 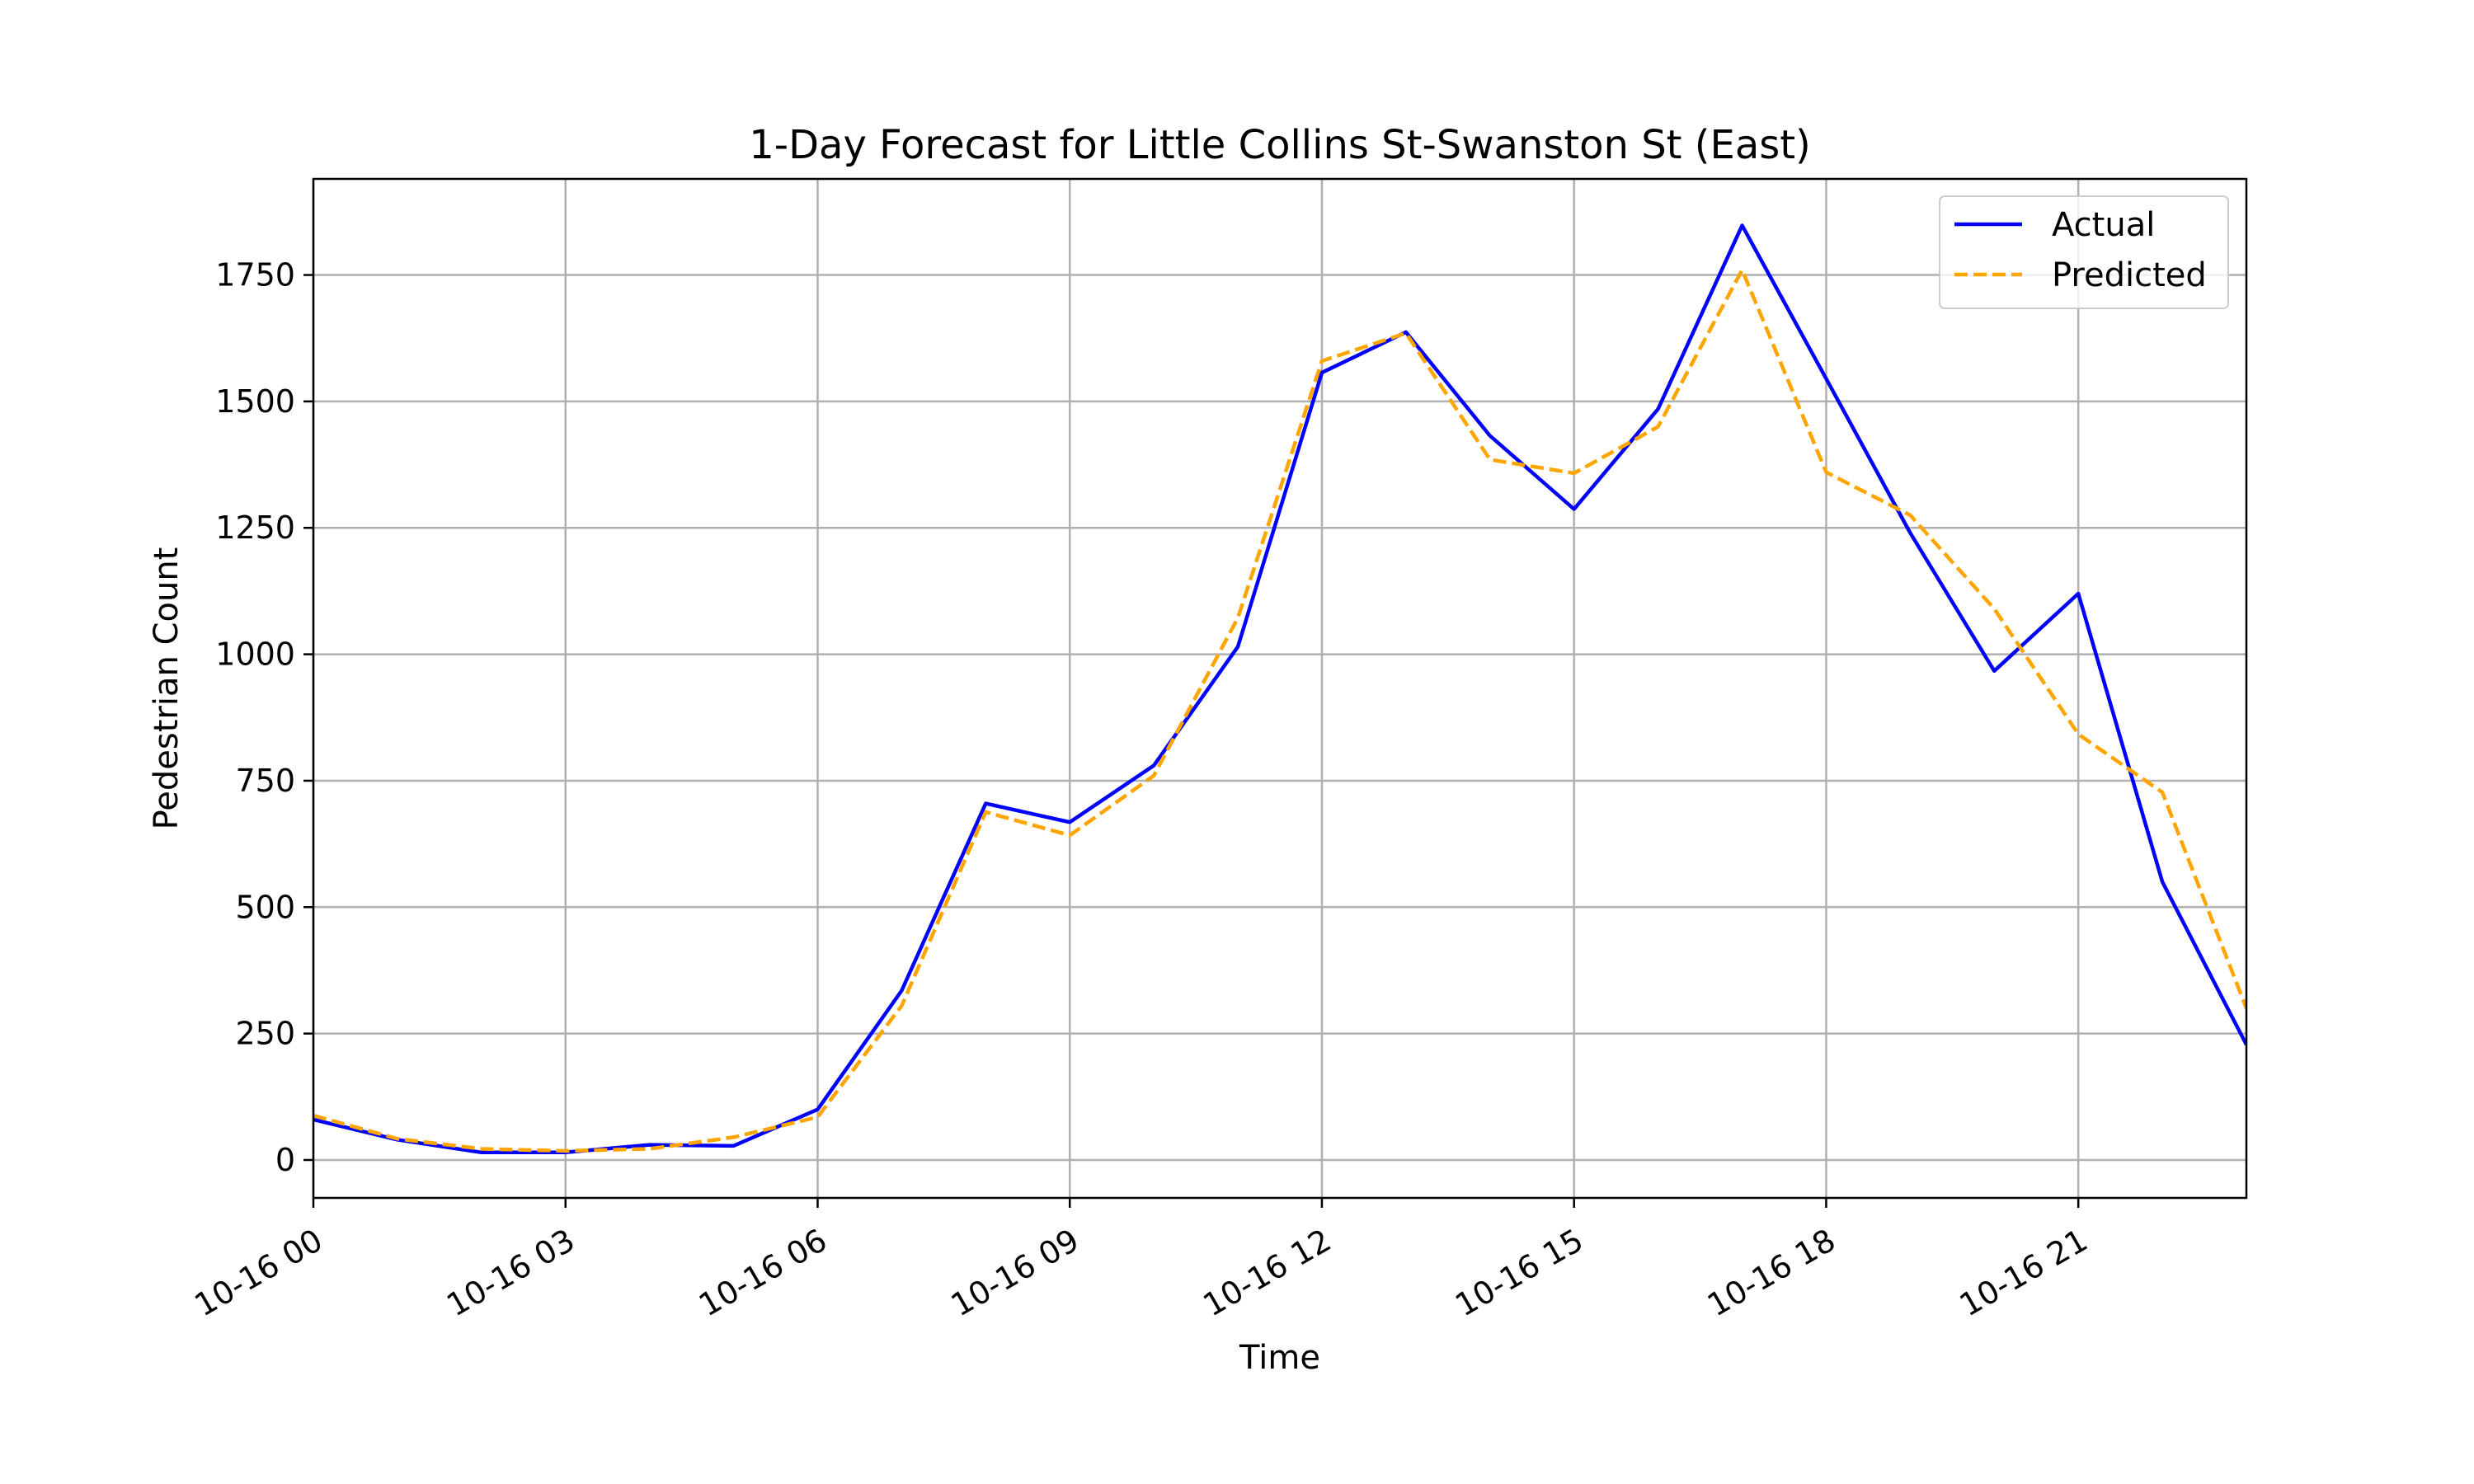 What do you see at coordinates (255, 401) in the screenshot?
I see `y-tick-label: 1500` at bounding box center [255, 401].